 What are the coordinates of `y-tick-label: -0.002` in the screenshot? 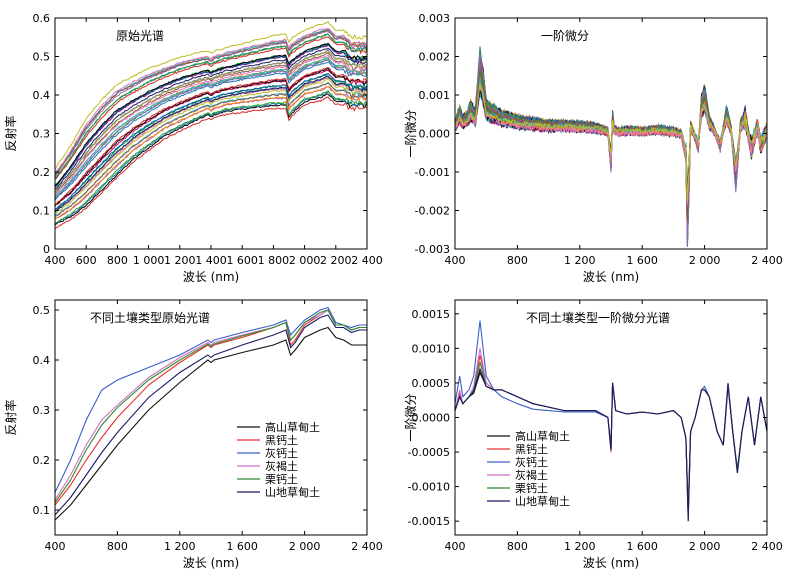 It's located at (432, 211).